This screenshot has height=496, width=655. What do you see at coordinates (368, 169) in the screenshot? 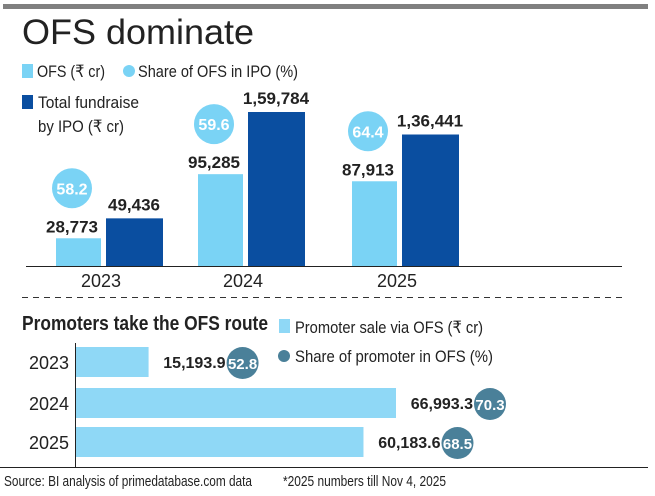
I see `ofs-value-label: 87,913` at bounding box center [368, 169].